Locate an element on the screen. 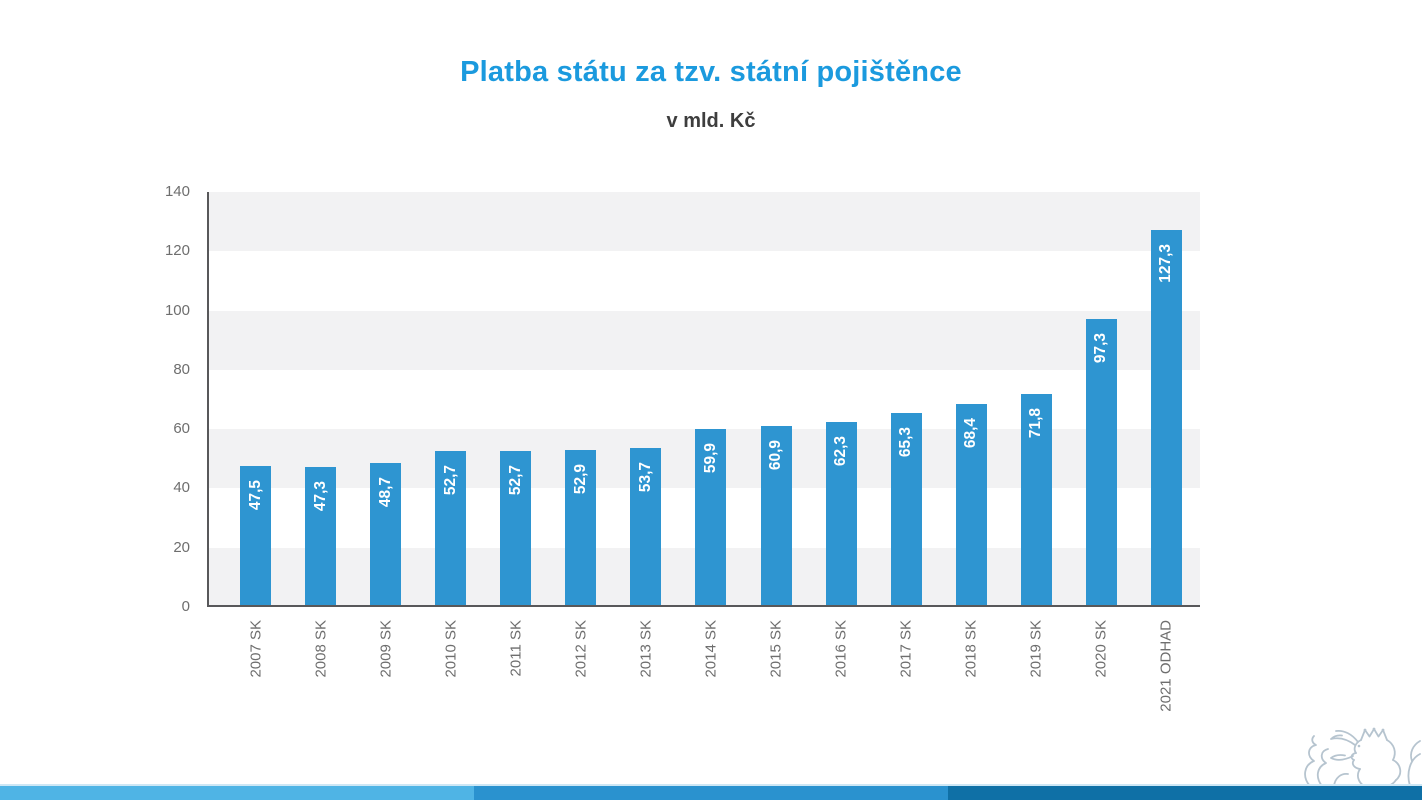 This screenshot has width=1422, height=800. x-axis-label: 2009 SK is located at coordinates (386, 649).